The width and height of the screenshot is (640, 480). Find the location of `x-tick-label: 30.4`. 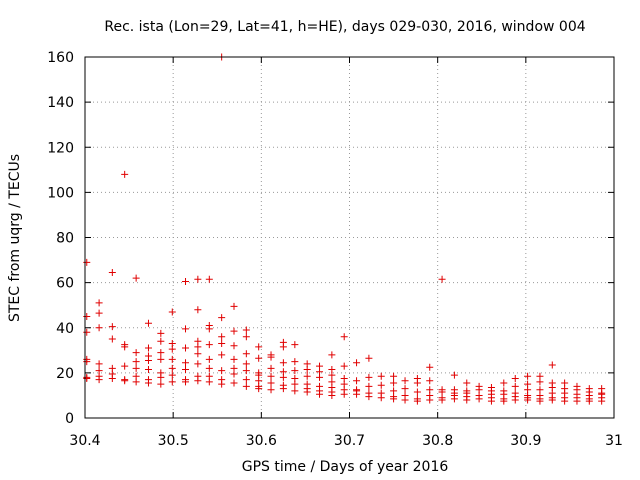

x-tick-label: 30.4 is located at coordinates (84, 441).